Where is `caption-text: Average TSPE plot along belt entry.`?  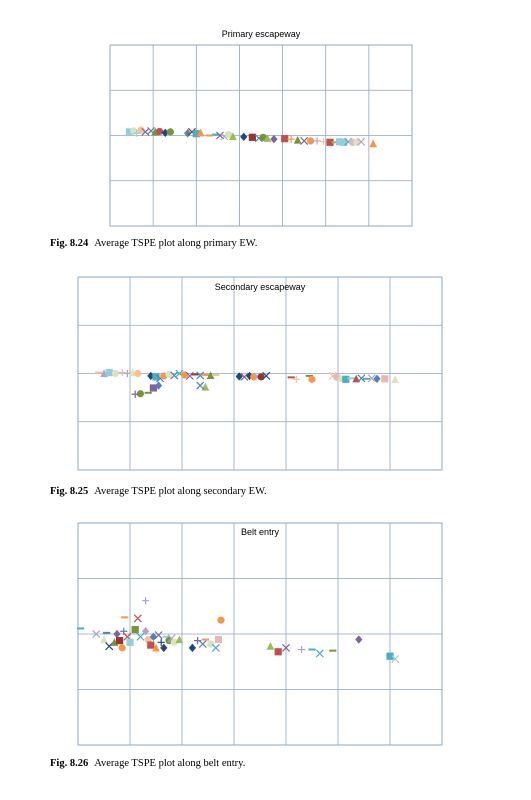 caption-text: Average TSPE plot along belt entry. is located at coordinates (170, 763).